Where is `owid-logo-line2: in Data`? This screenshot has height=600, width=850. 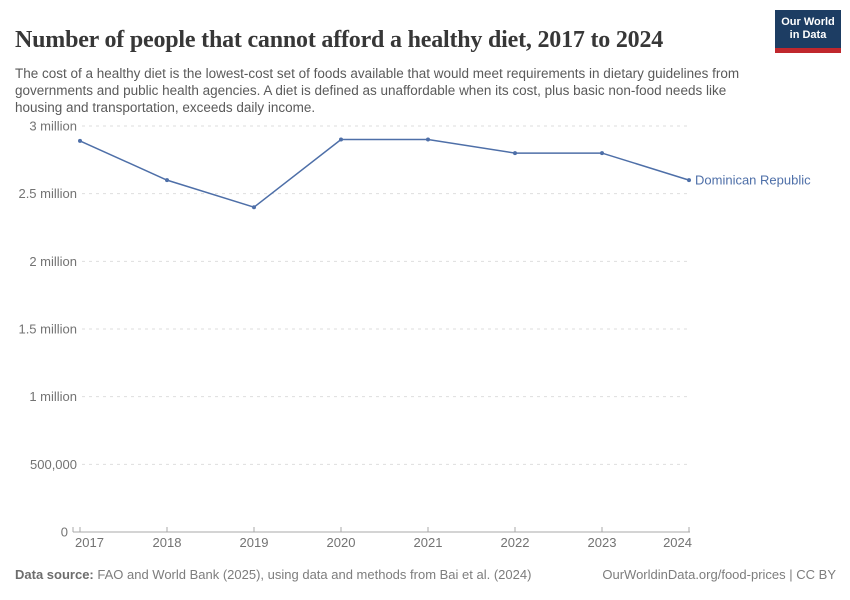 owid-logo-line2: in Data is located at coordinates (808, 35).